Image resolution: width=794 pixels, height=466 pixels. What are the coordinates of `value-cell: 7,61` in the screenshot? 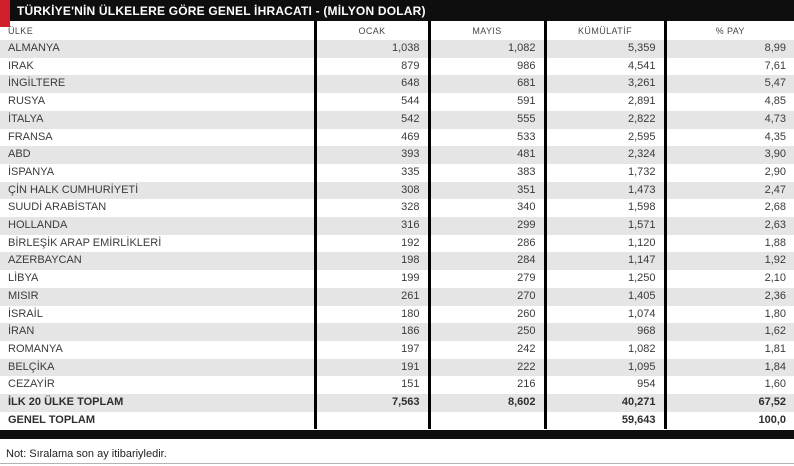 It's located at (728, 66).